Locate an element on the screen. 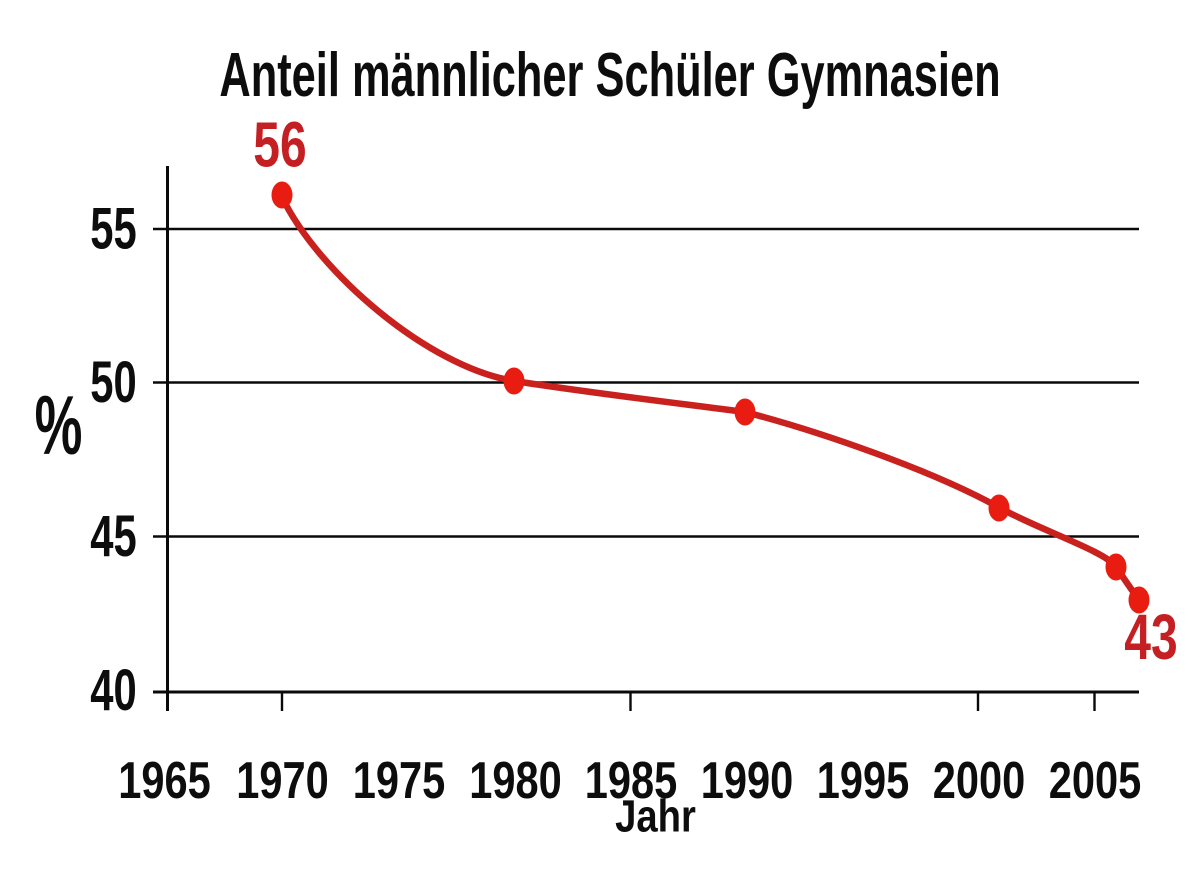 The height and width of the screenshot is (875, 1200). svg-text: 1970 is located at coordinates (282, 780).